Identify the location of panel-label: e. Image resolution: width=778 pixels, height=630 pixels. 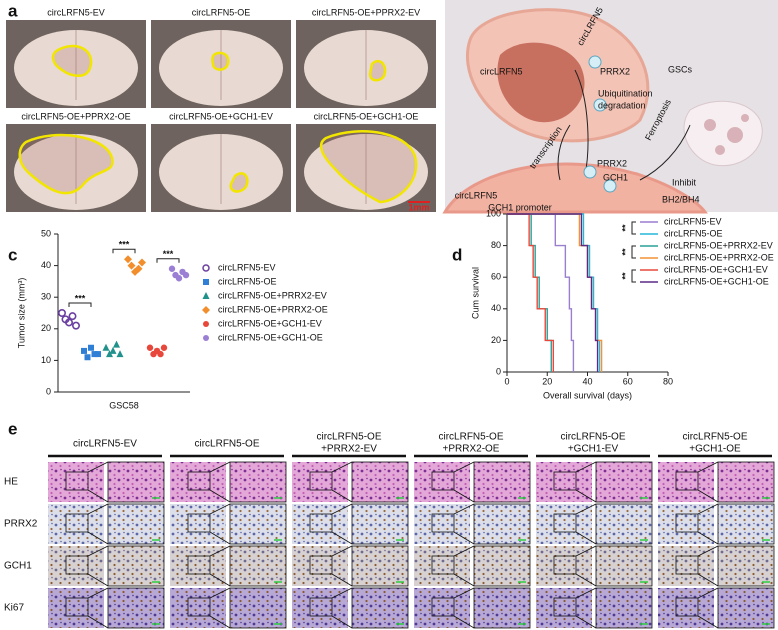
(12, 428).